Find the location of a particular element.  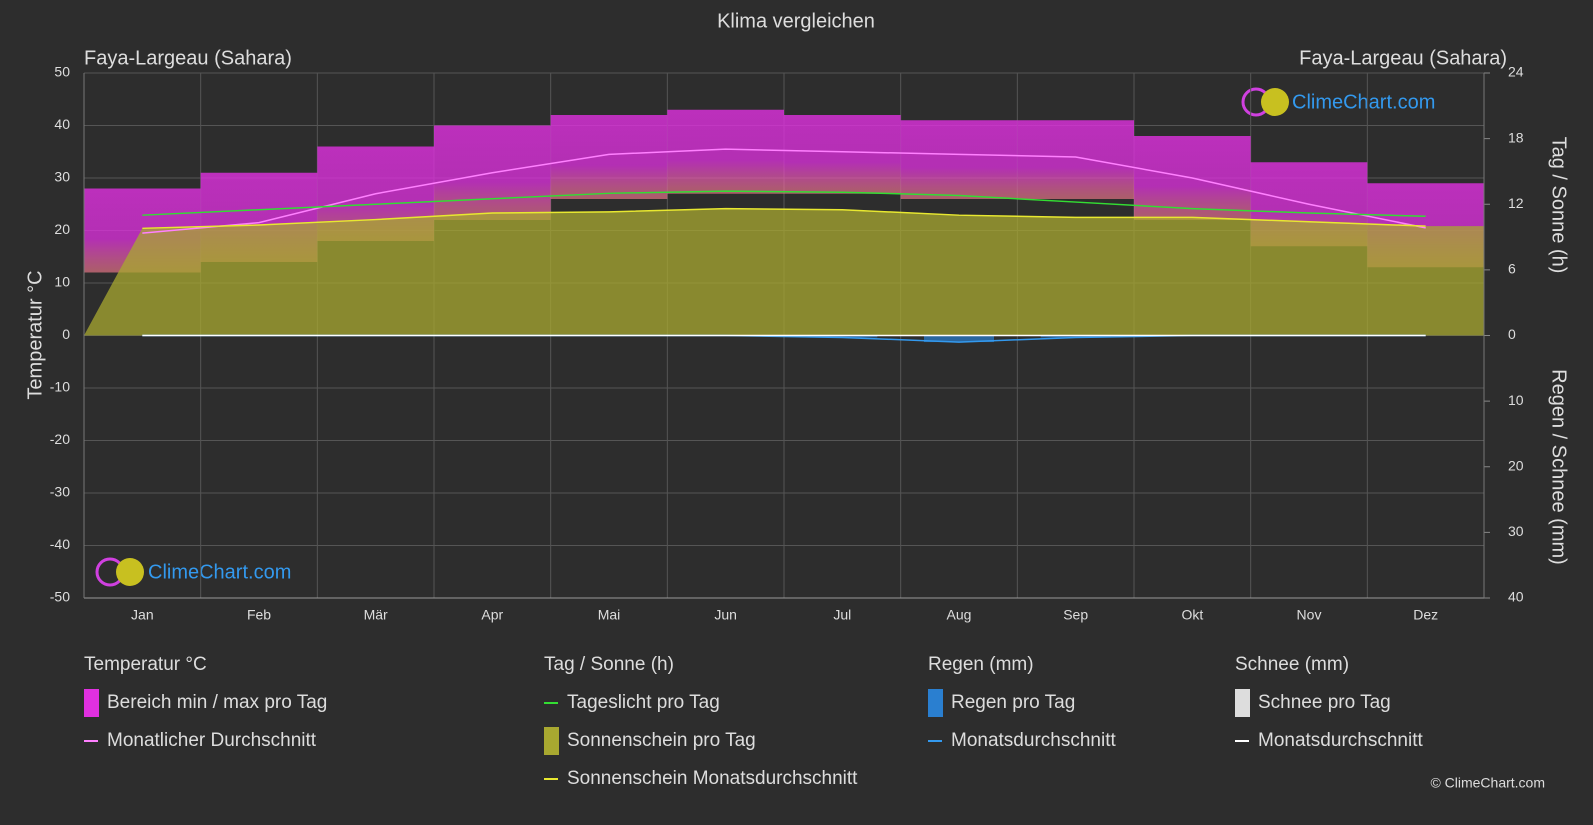

y-tick-label: -10 is located at coordinates (60, 387).